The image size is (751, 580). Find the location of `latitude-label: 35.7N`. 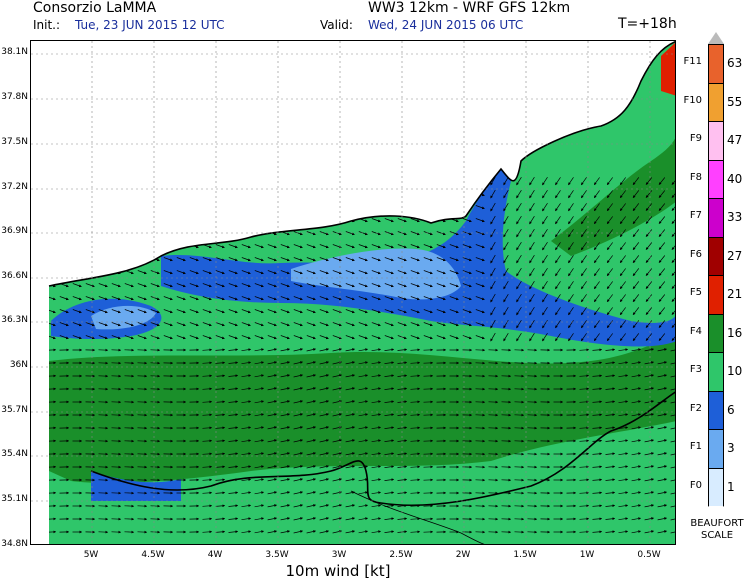

latitude-label: 35.7N is located at coordinates (14, 410).